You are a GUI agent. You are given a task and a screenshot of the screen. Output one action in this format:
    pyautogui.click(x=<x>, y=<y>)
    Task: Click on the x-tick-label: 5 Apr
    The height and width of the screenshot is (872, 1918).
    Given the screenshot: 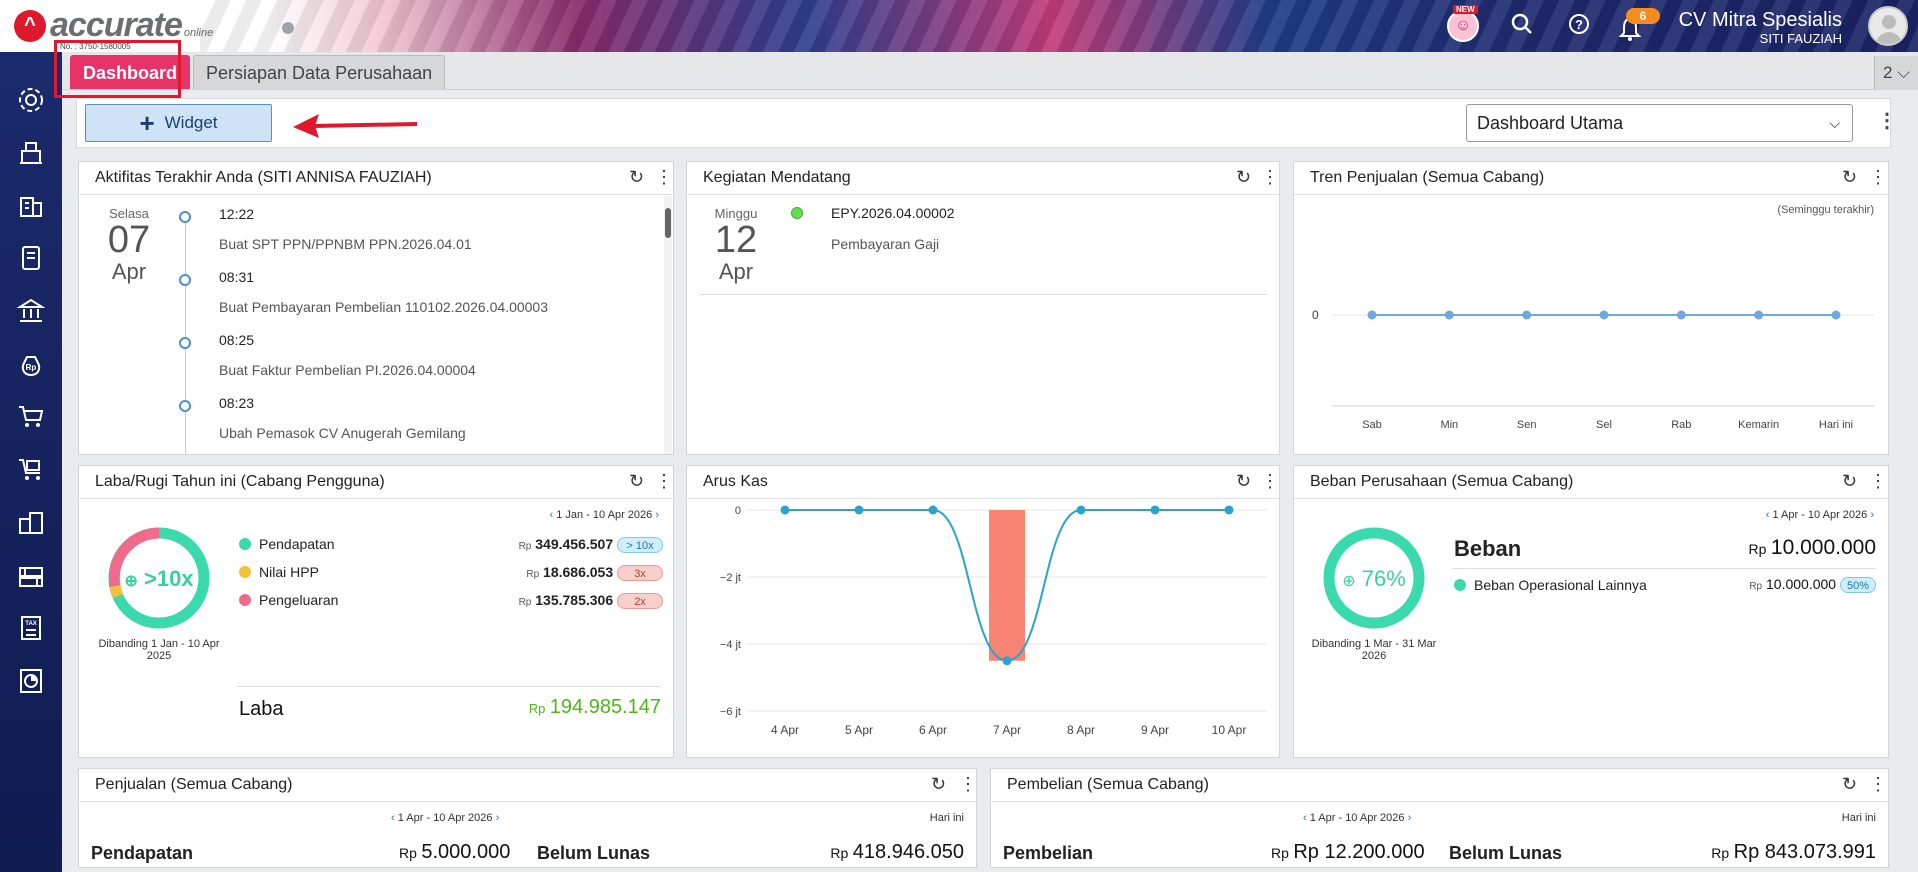 What is the action you would take?
    pyautogui.click(x=859, y=730)
    